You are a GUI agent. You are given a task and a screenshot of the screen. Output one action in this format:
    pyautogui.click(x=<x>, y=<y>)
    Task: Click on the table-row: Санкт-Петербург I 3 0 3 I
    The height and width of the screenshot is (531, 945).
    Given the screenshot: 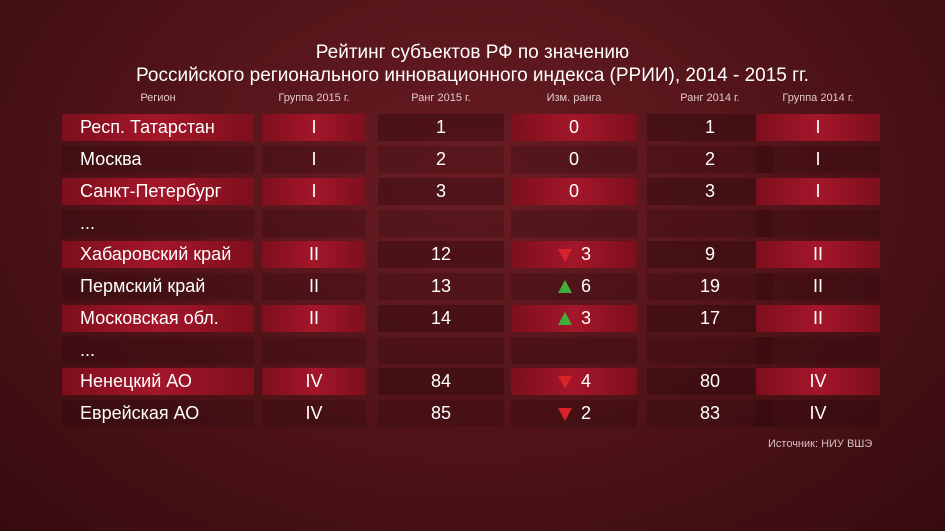 What is the action you would take?
    pyautogui.click(x=471, y=192)
    